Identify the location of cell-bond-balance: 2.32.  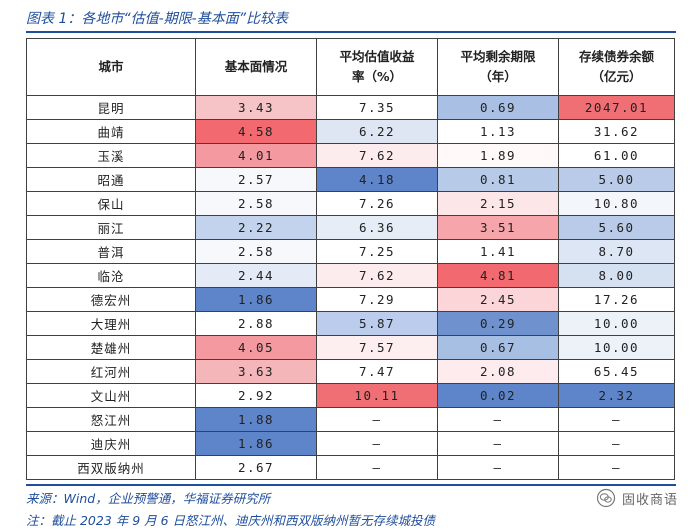
(616, 395).